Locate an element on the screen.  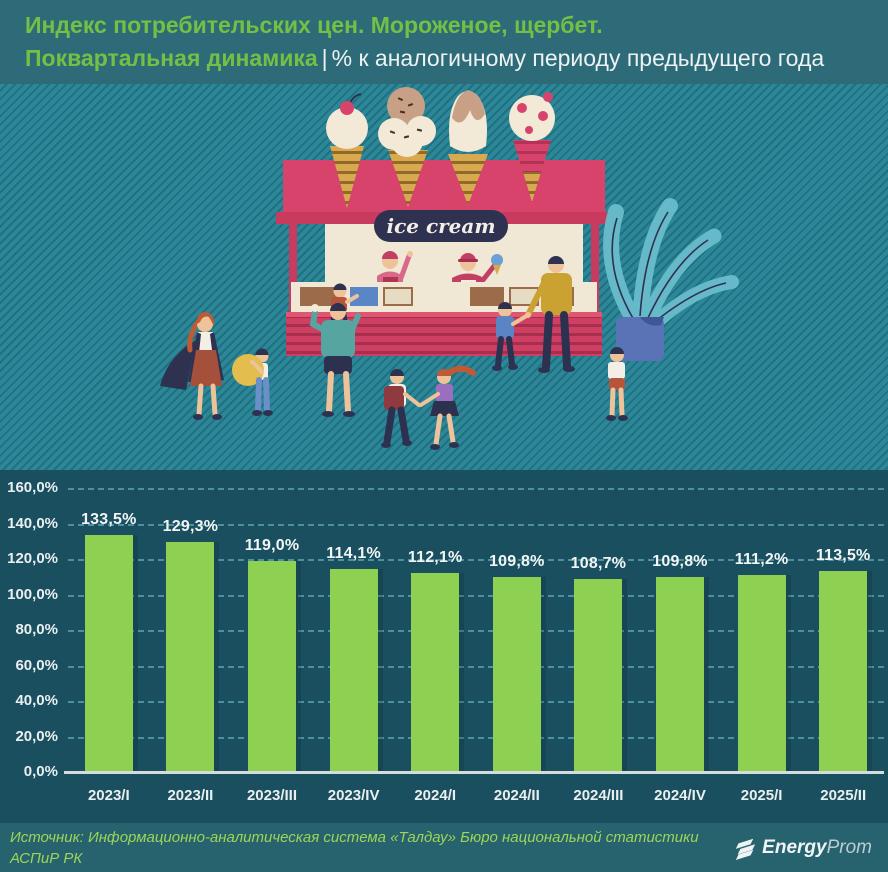
bar-value-label: 113,5% is located at coordinates (843, 555).